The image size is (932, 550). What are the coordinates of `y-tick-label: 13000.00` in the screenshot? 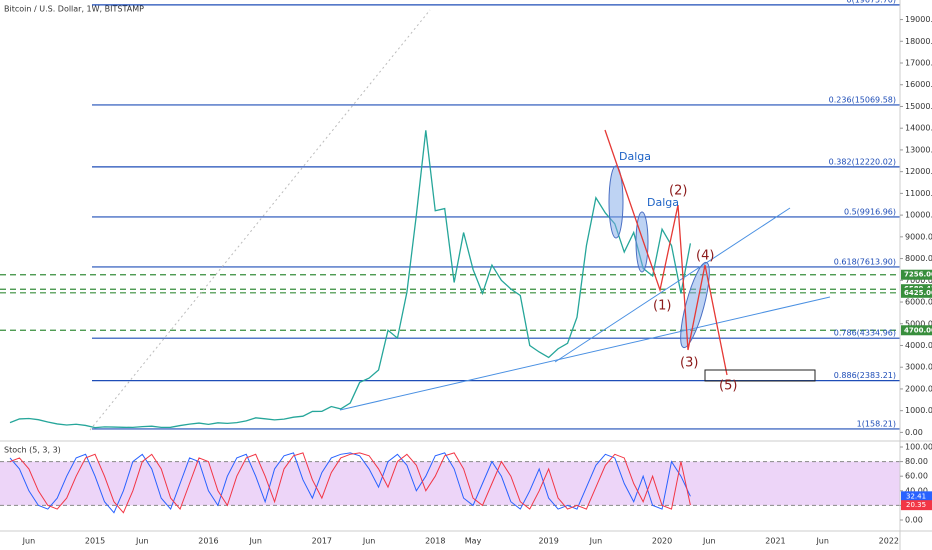 It's located at (918, 149).